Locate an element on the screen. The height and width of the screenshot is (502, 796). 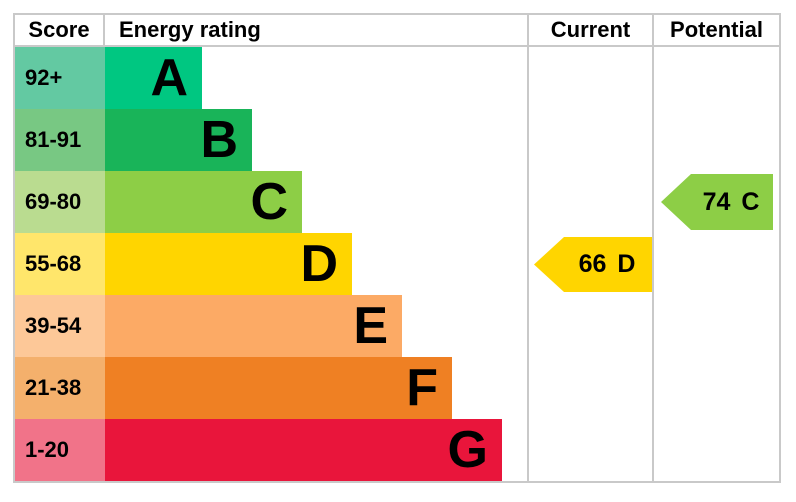
band-bar-cell: D is located at coordinates (316, 264).